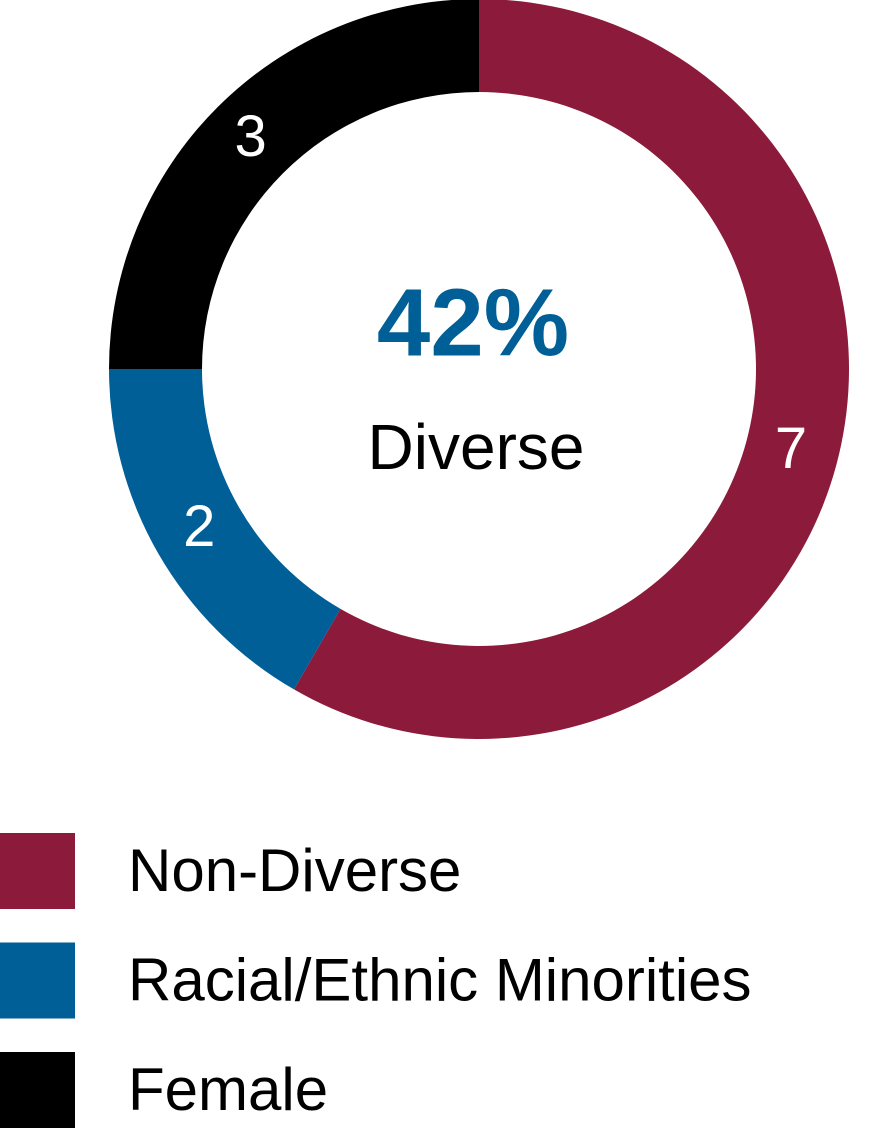 The height and width of the screenshot is (1144, 873). Describe the element at coordinates (791, 448) in the screenshot. I see `value-label: 7` at that location.